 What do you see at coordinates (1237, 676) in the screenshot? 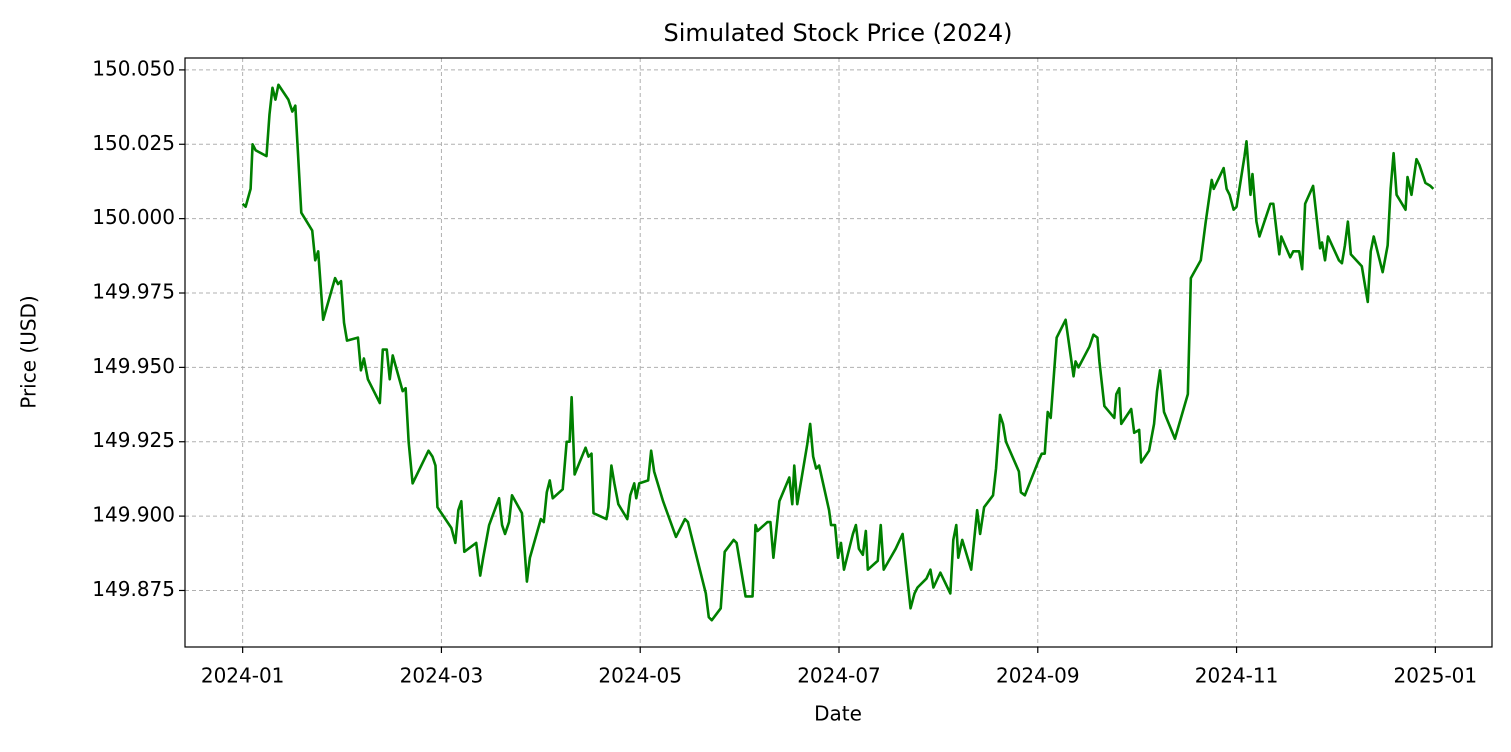
I see `x-tick-label: 2024-11` at bounding box center [1237, 676].